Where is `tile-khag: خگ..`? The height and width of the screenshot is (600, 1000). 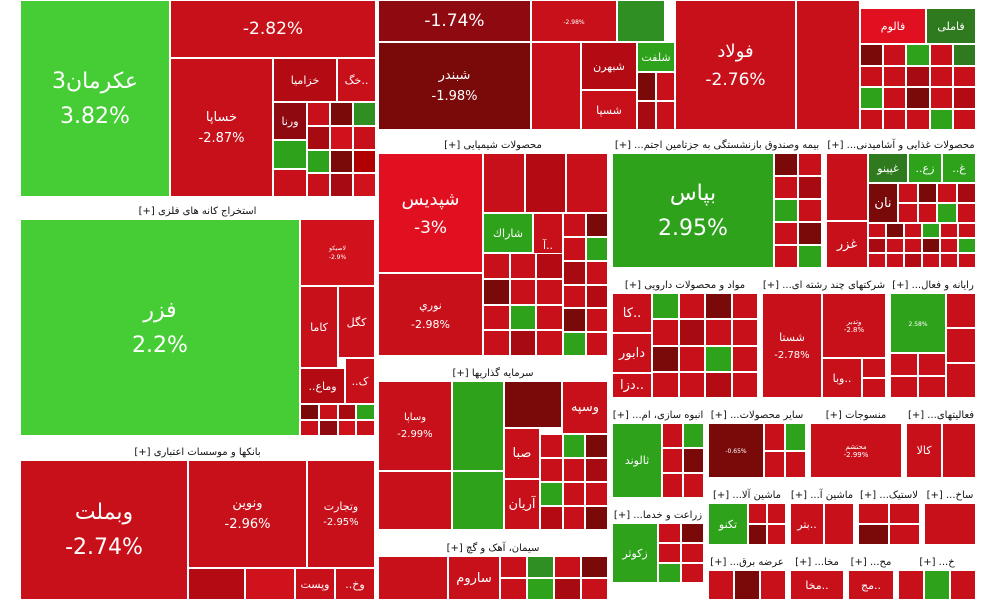
tile-khag: خگ.. is located at coordinates (356, 80).